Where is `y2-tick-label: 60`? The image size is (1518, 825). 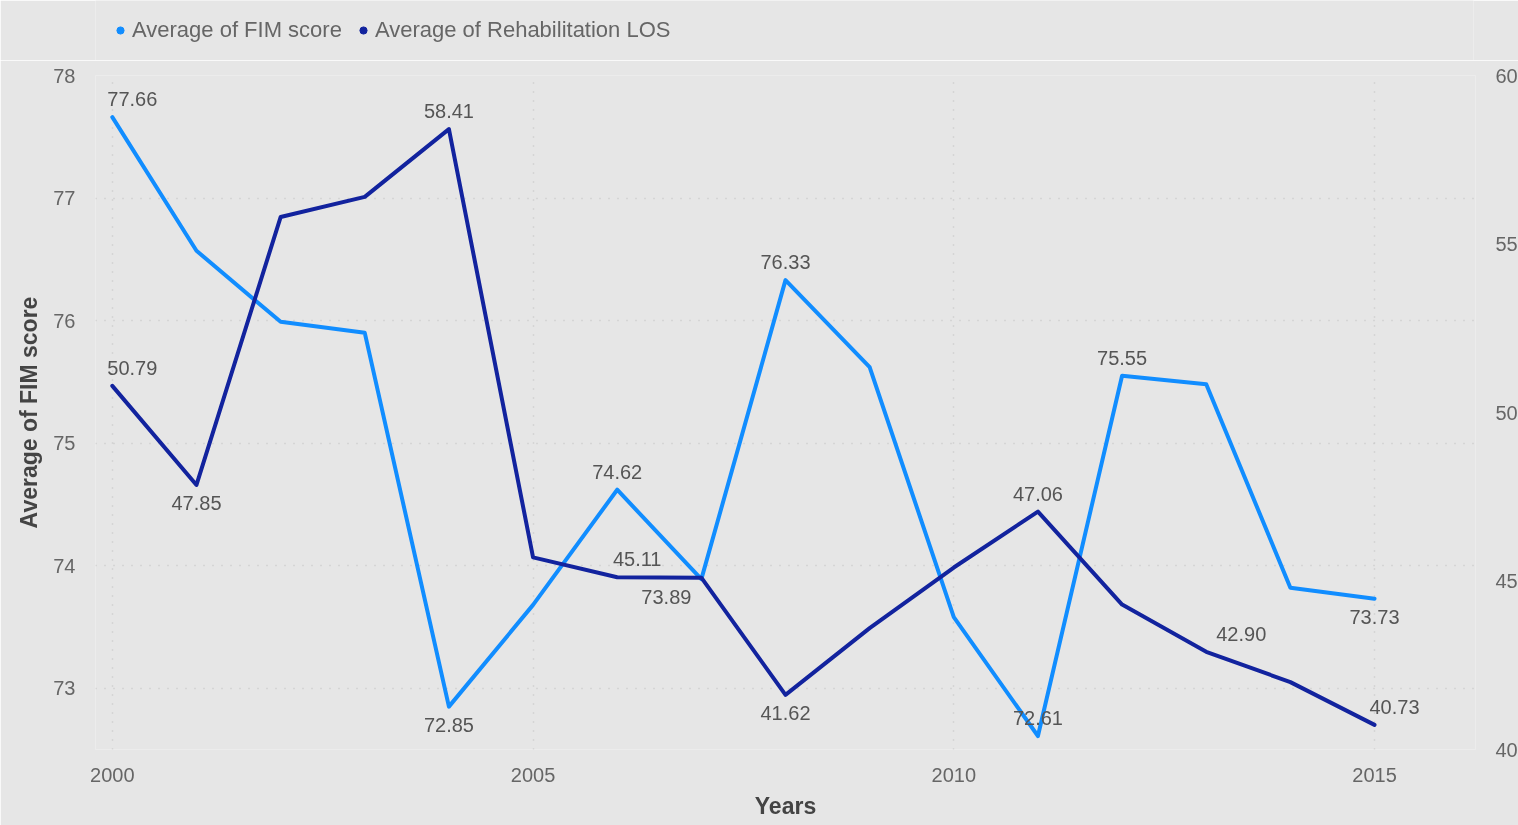
y2-tick-label: 60 is located at coordinates (1506, 75).